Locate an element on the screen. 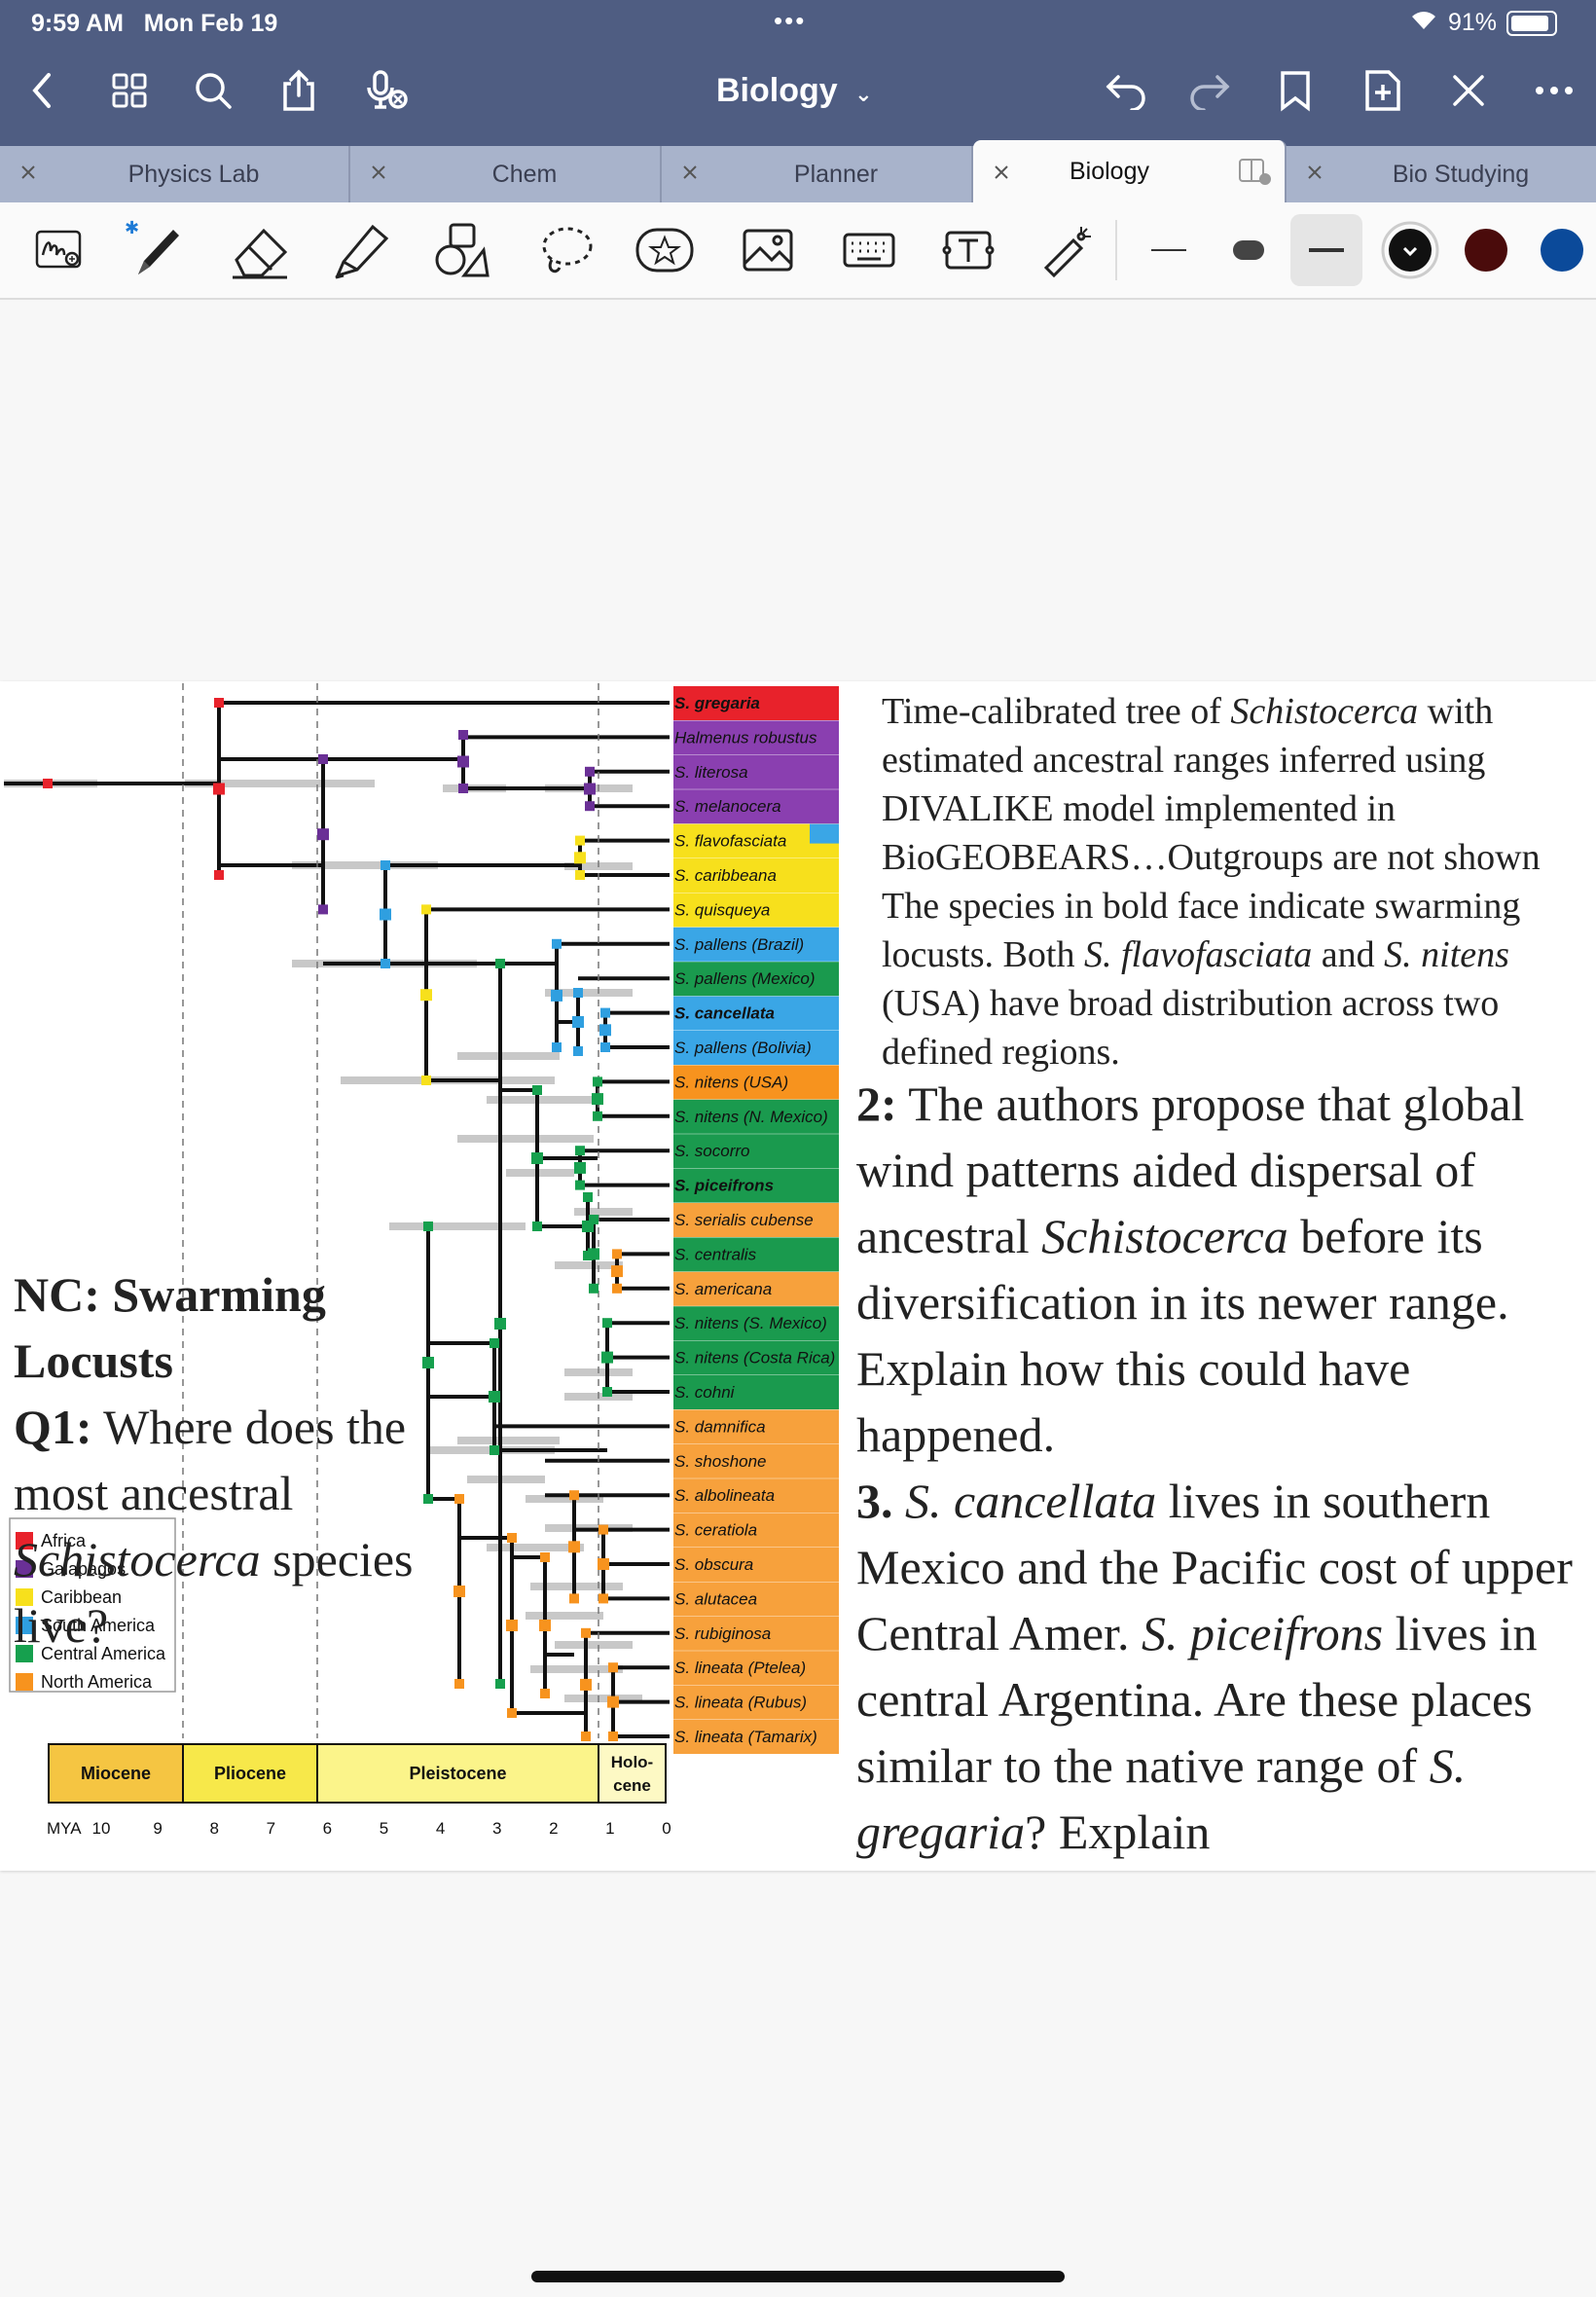  lasso-icon is located at coordinates (565, 250).